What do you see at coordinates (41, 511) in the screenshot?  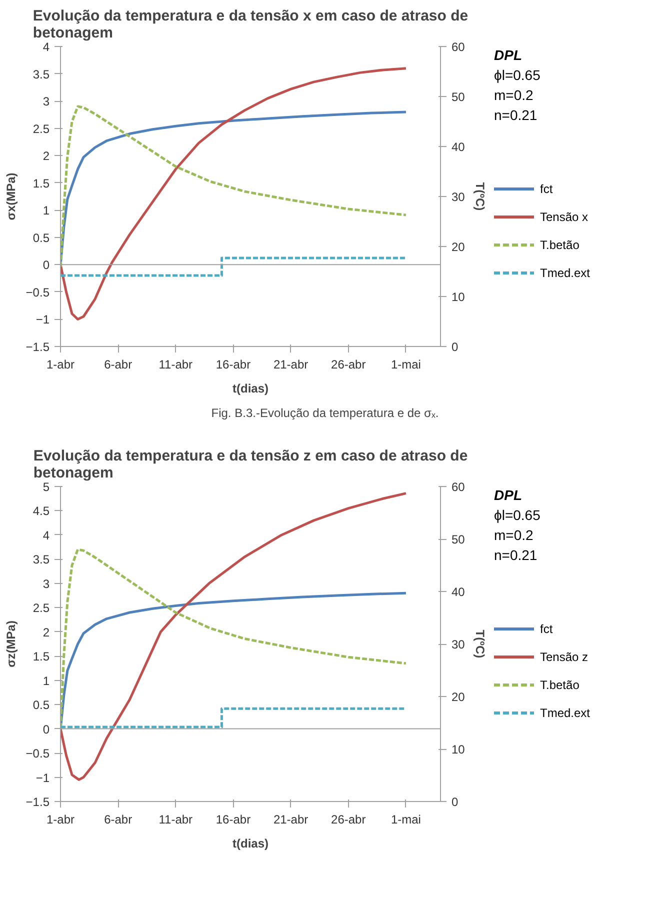 I see `y-tick-label: 4.5` at bounding box center [41, 511].